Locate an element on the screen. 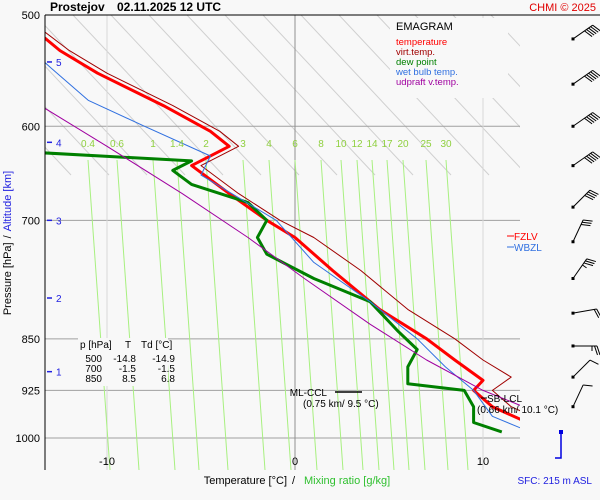 The height and width of the screenshot is (500, 600). altitude-tick-label: 1 is located at coordinates (59, 373).